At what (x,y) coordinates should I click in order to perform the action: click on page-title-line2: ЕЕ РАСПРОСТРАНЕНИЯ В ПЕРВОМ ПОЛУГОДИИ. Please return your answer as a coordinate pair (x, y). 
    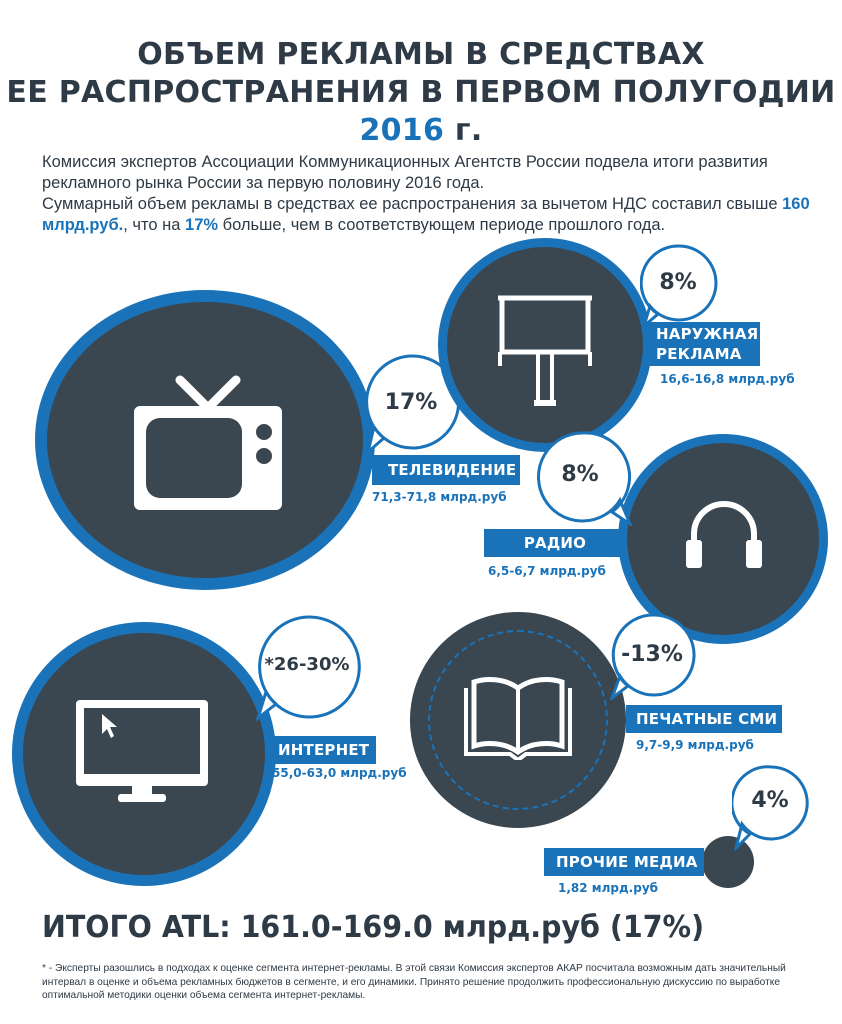
    Looking at the image, I should click on (421, 92).